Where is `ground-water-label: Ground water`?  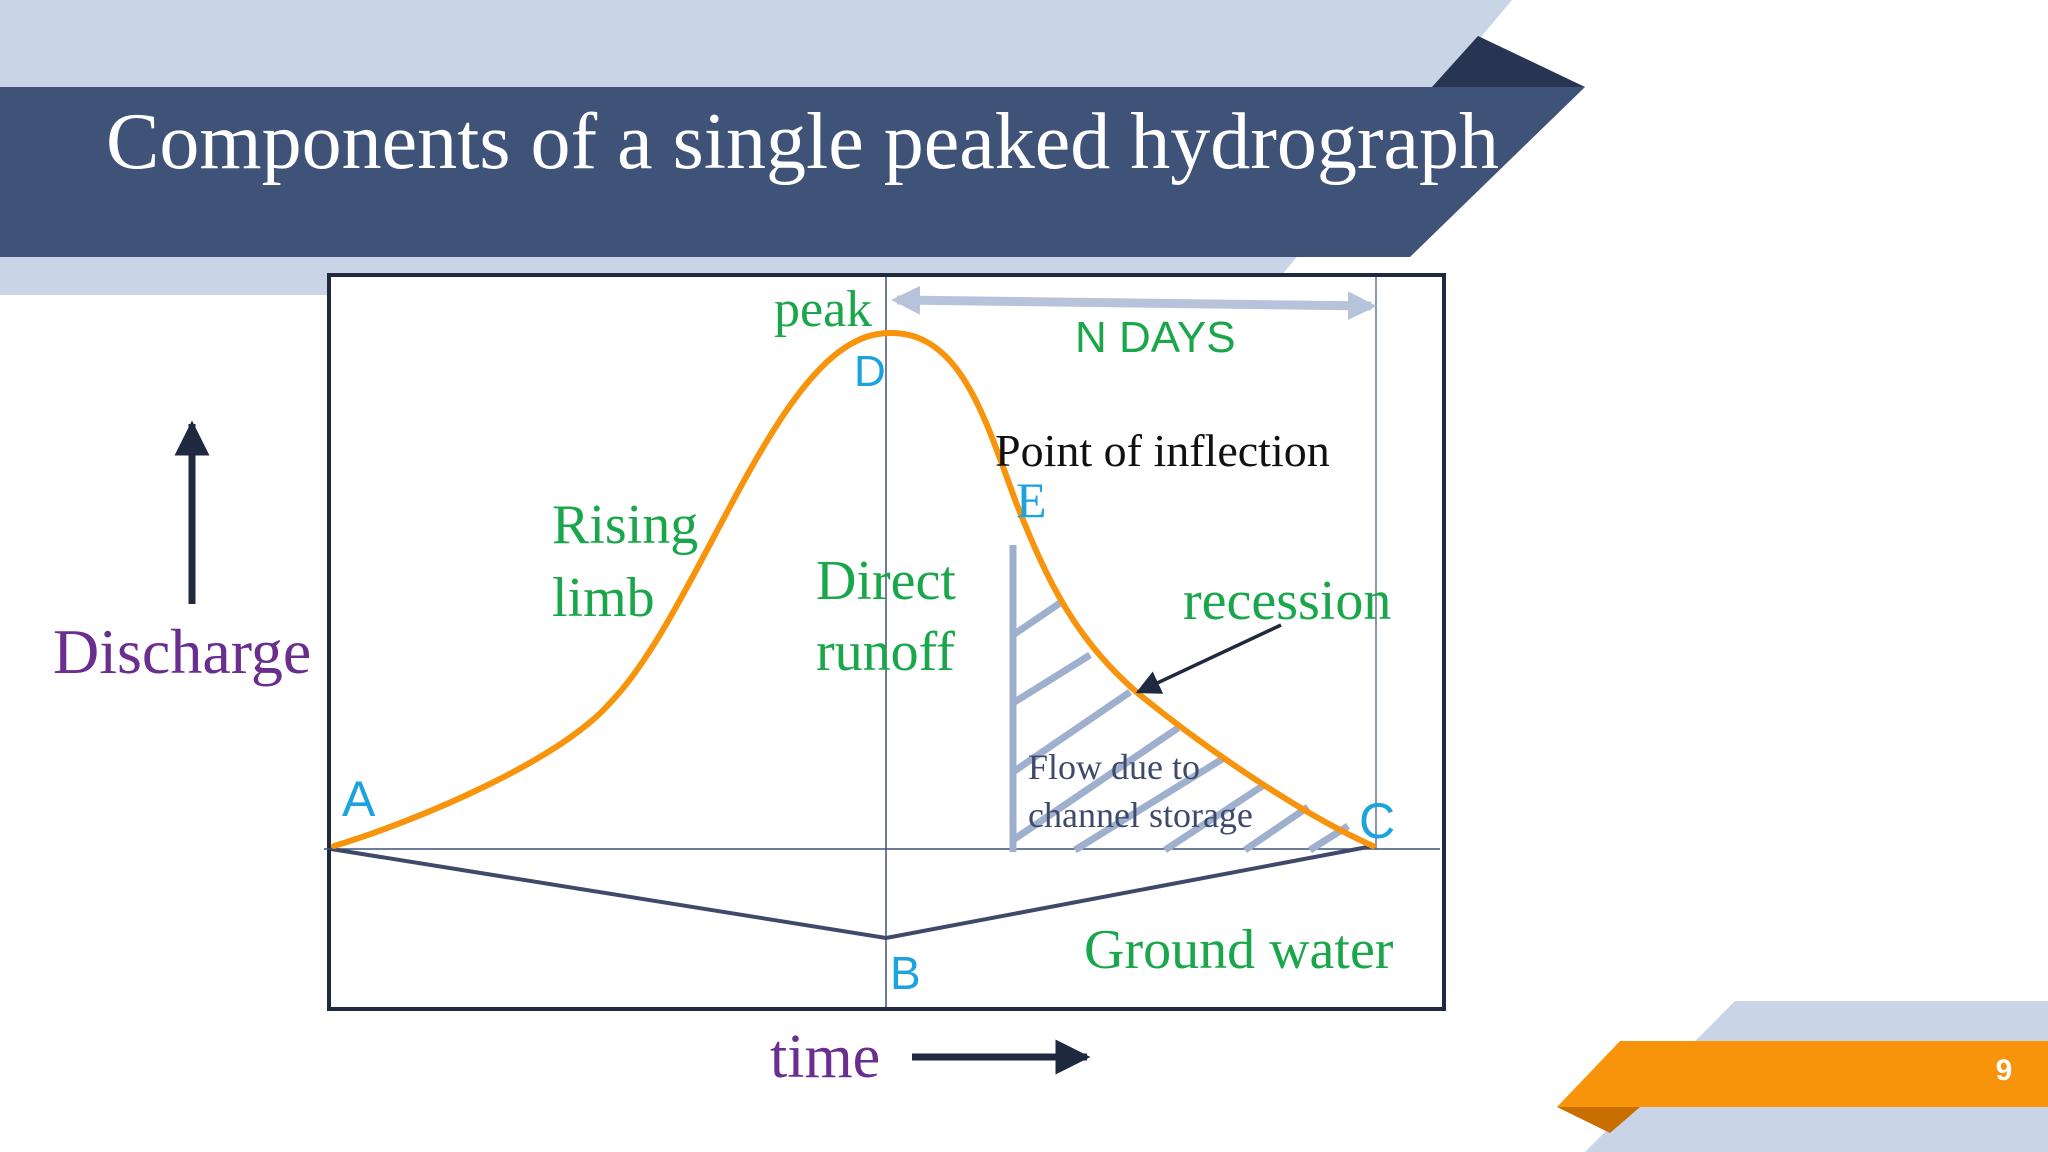
ground-water-label: Ground water is located at coordinates (1239, 950).